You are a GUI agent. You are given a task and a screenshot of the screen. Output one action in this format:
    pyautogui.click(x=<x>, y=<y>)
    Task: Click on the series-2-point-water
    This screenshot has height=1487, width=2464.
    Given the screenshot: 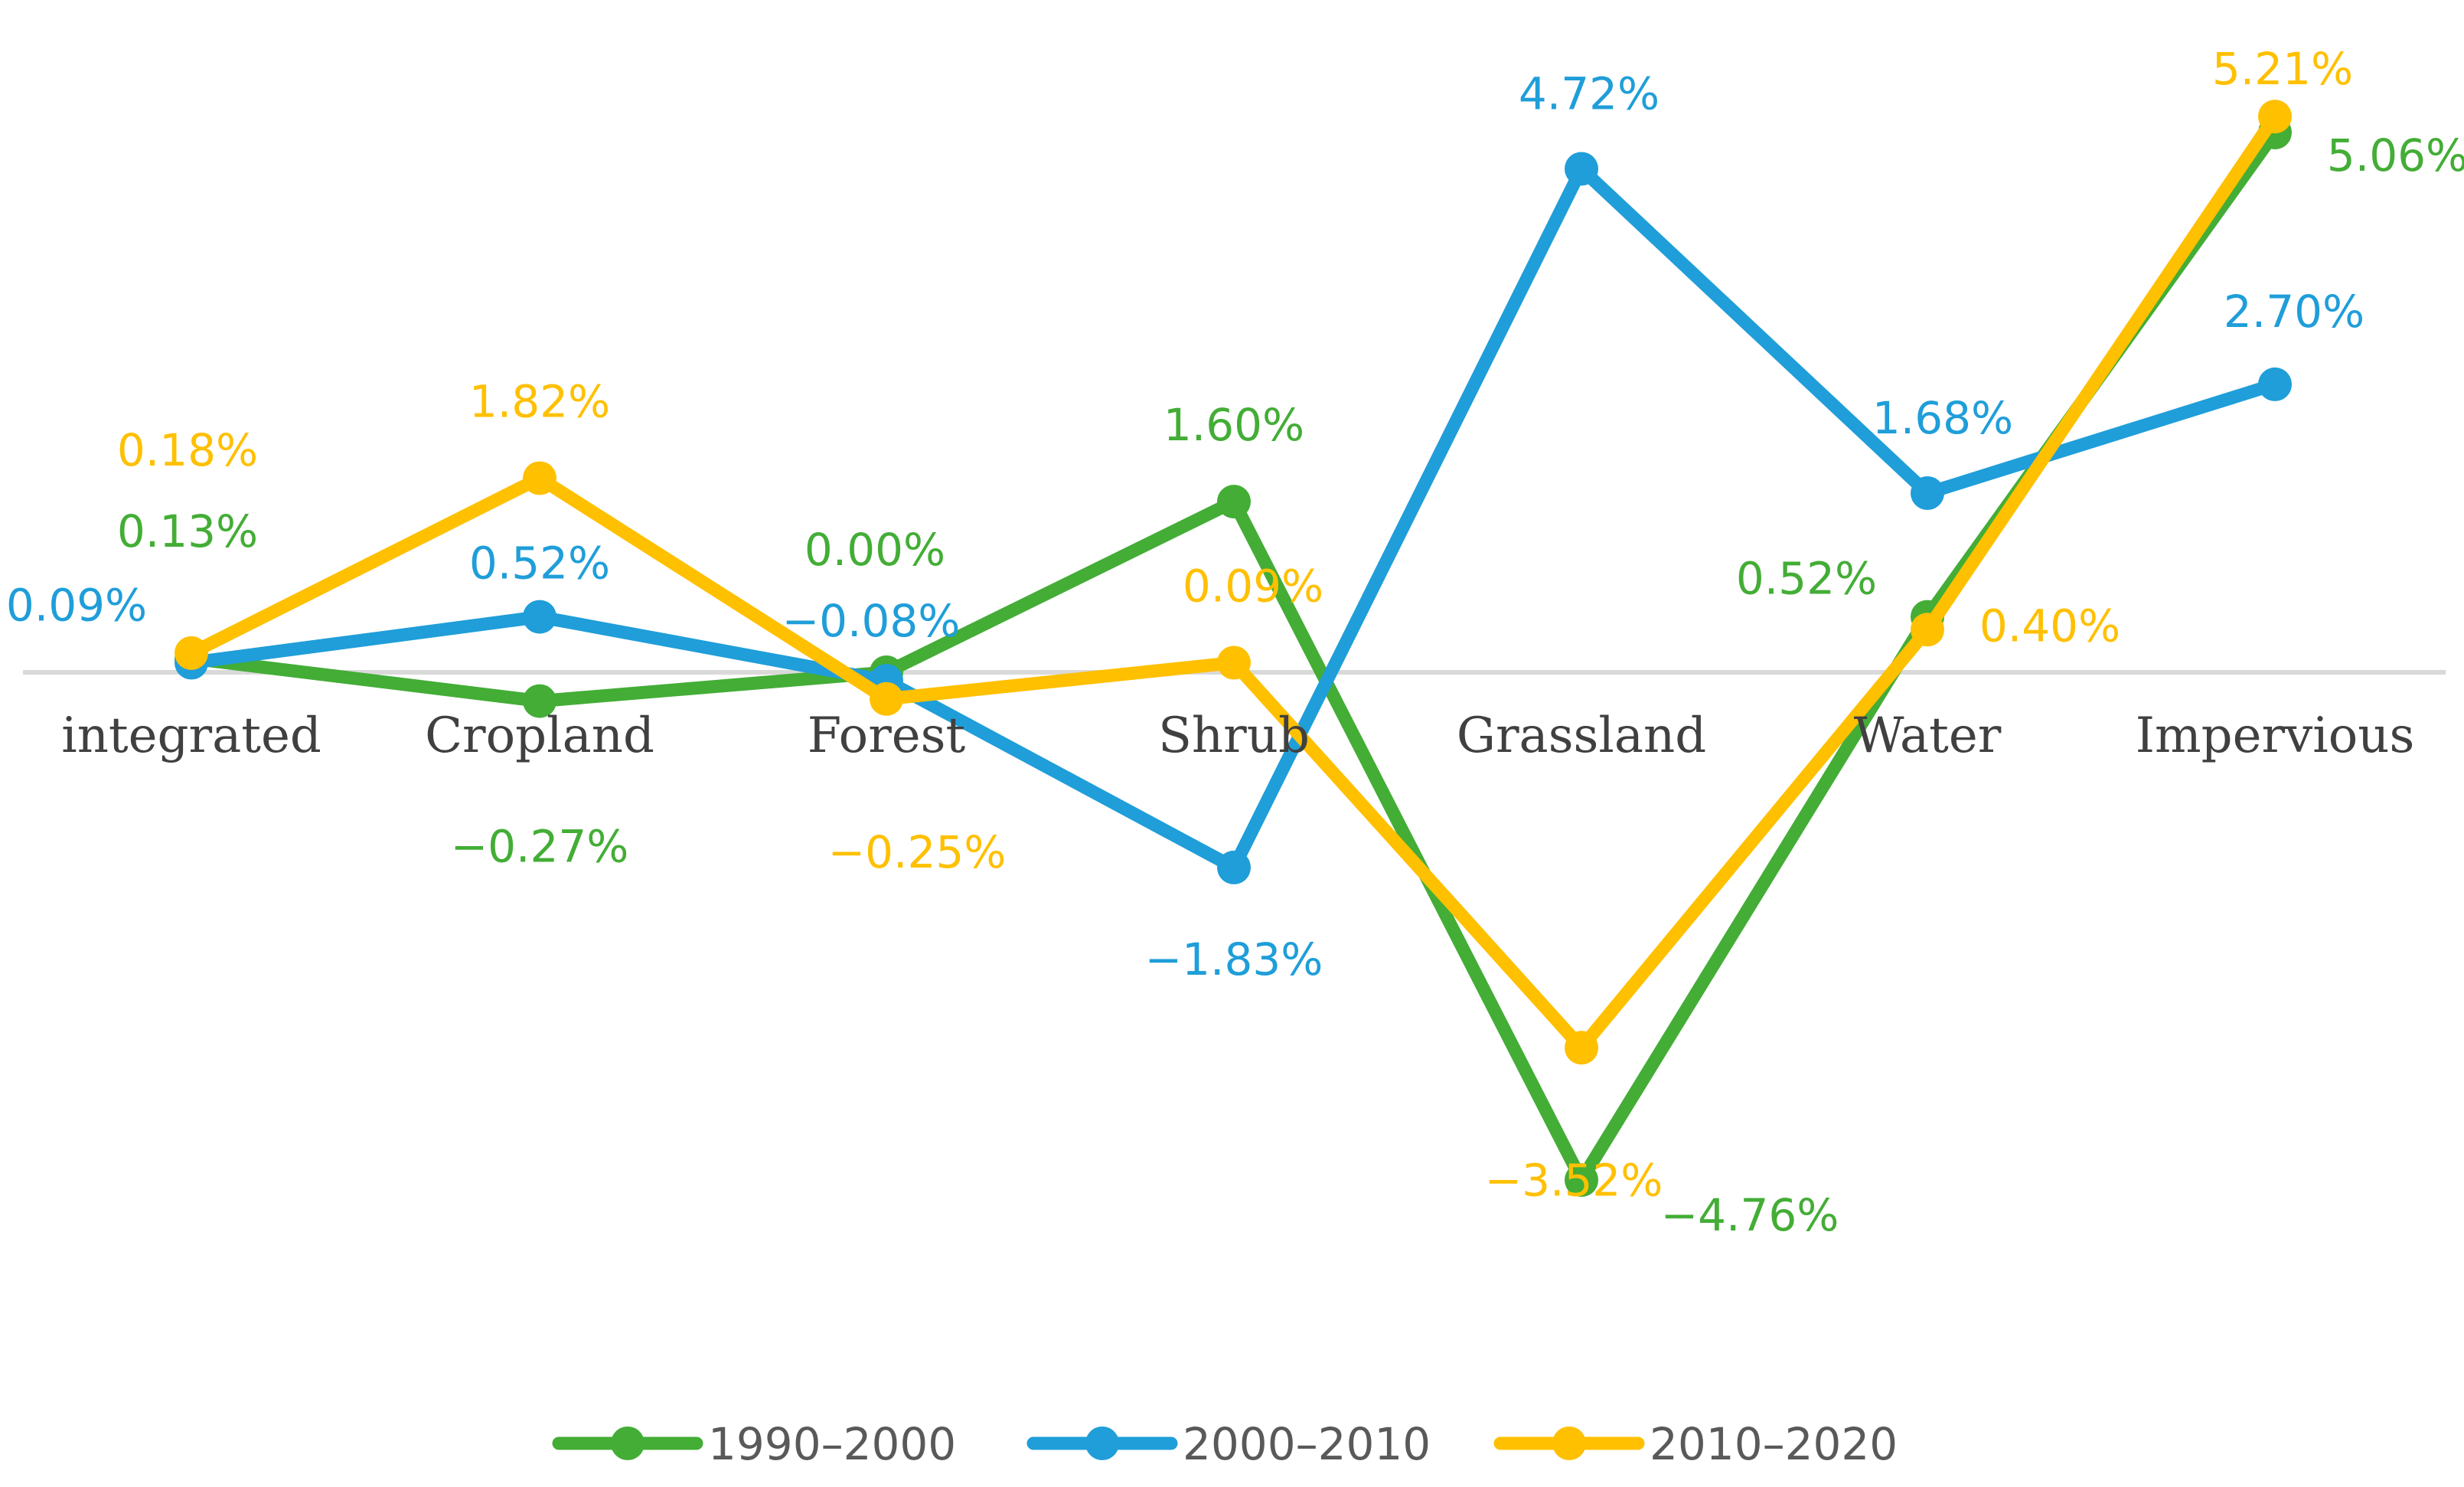 What is the action you would take?
    pyautogui.click(x=1927, y=493)
    